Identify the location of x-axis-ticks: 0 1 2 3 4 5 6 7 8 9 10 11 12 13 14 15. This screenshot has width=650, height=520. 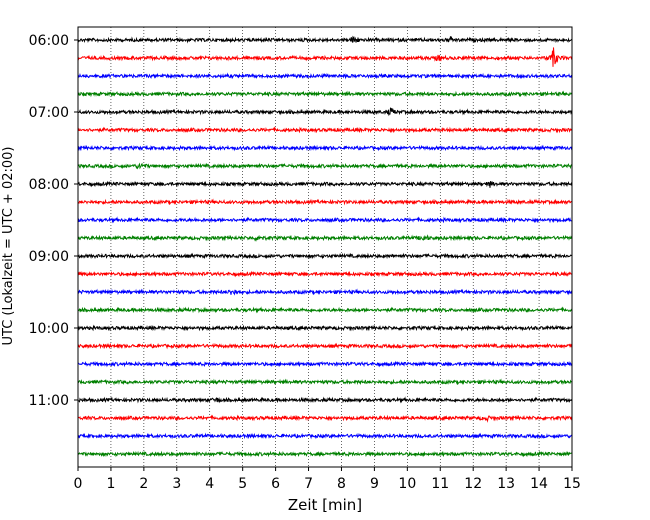
(327, 479).